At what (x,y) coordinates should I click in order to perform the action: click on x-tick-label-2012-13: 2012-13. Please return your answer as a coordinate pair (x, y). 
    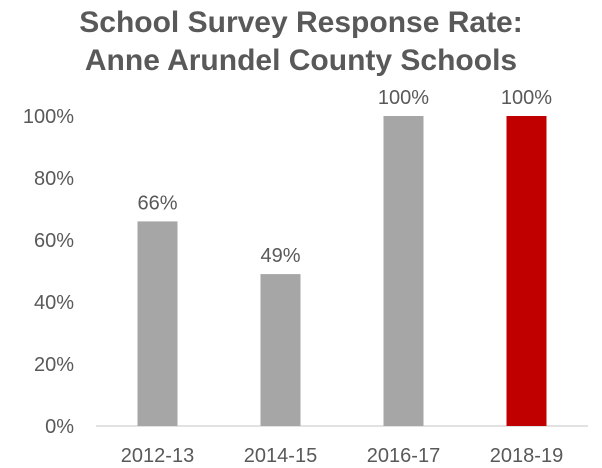
    Looking at the image, I should click on (157, 456).